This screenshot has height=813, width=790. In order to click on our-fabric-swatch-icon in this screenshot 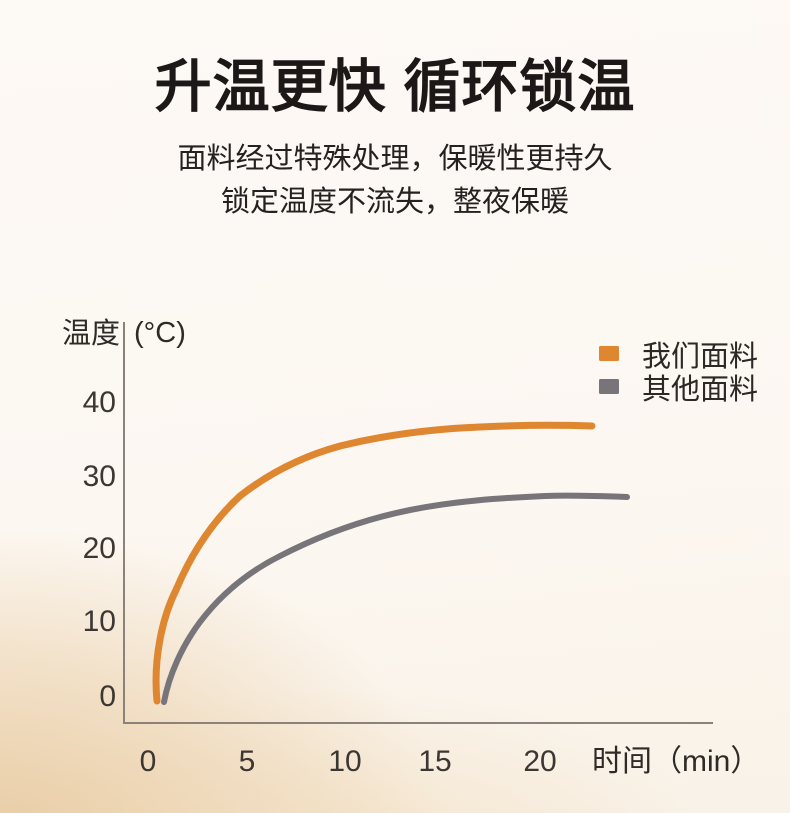, I will do `click(609, 353)`.